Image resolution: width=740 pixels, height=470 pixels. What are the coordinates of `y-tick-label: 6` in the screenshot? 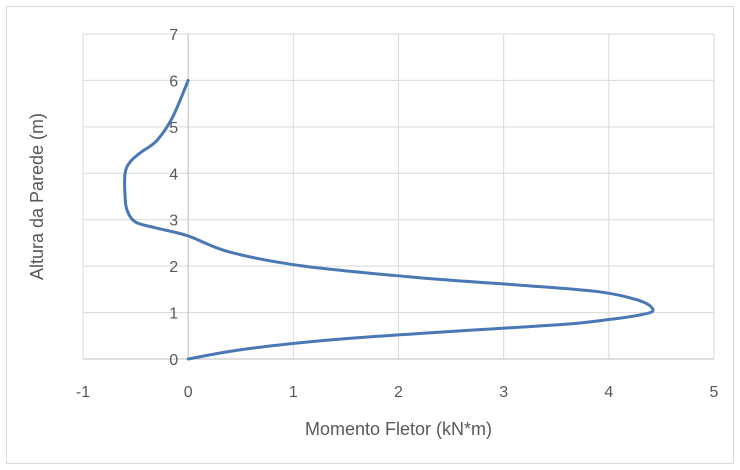 It's located at (173, 81).